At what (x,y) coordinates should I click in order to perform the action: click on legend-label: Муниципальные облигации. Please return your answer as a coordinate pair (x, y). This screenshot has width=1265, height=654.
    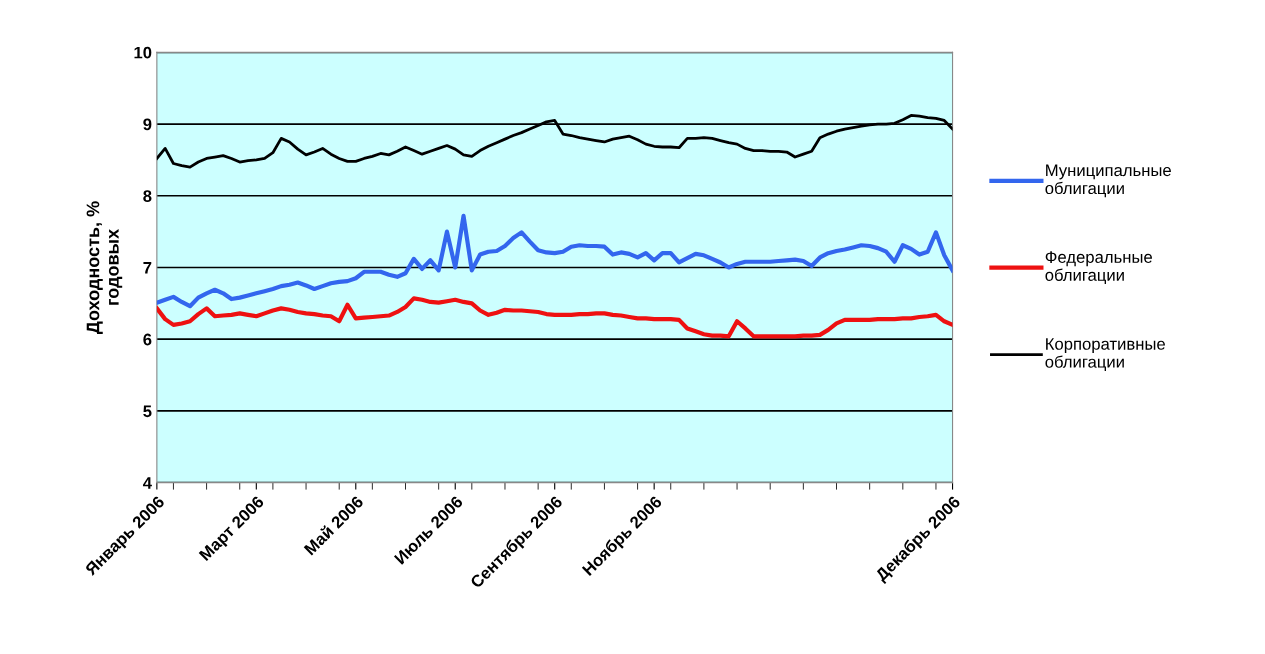
    Looking at the image, I should click on (1108, 181).